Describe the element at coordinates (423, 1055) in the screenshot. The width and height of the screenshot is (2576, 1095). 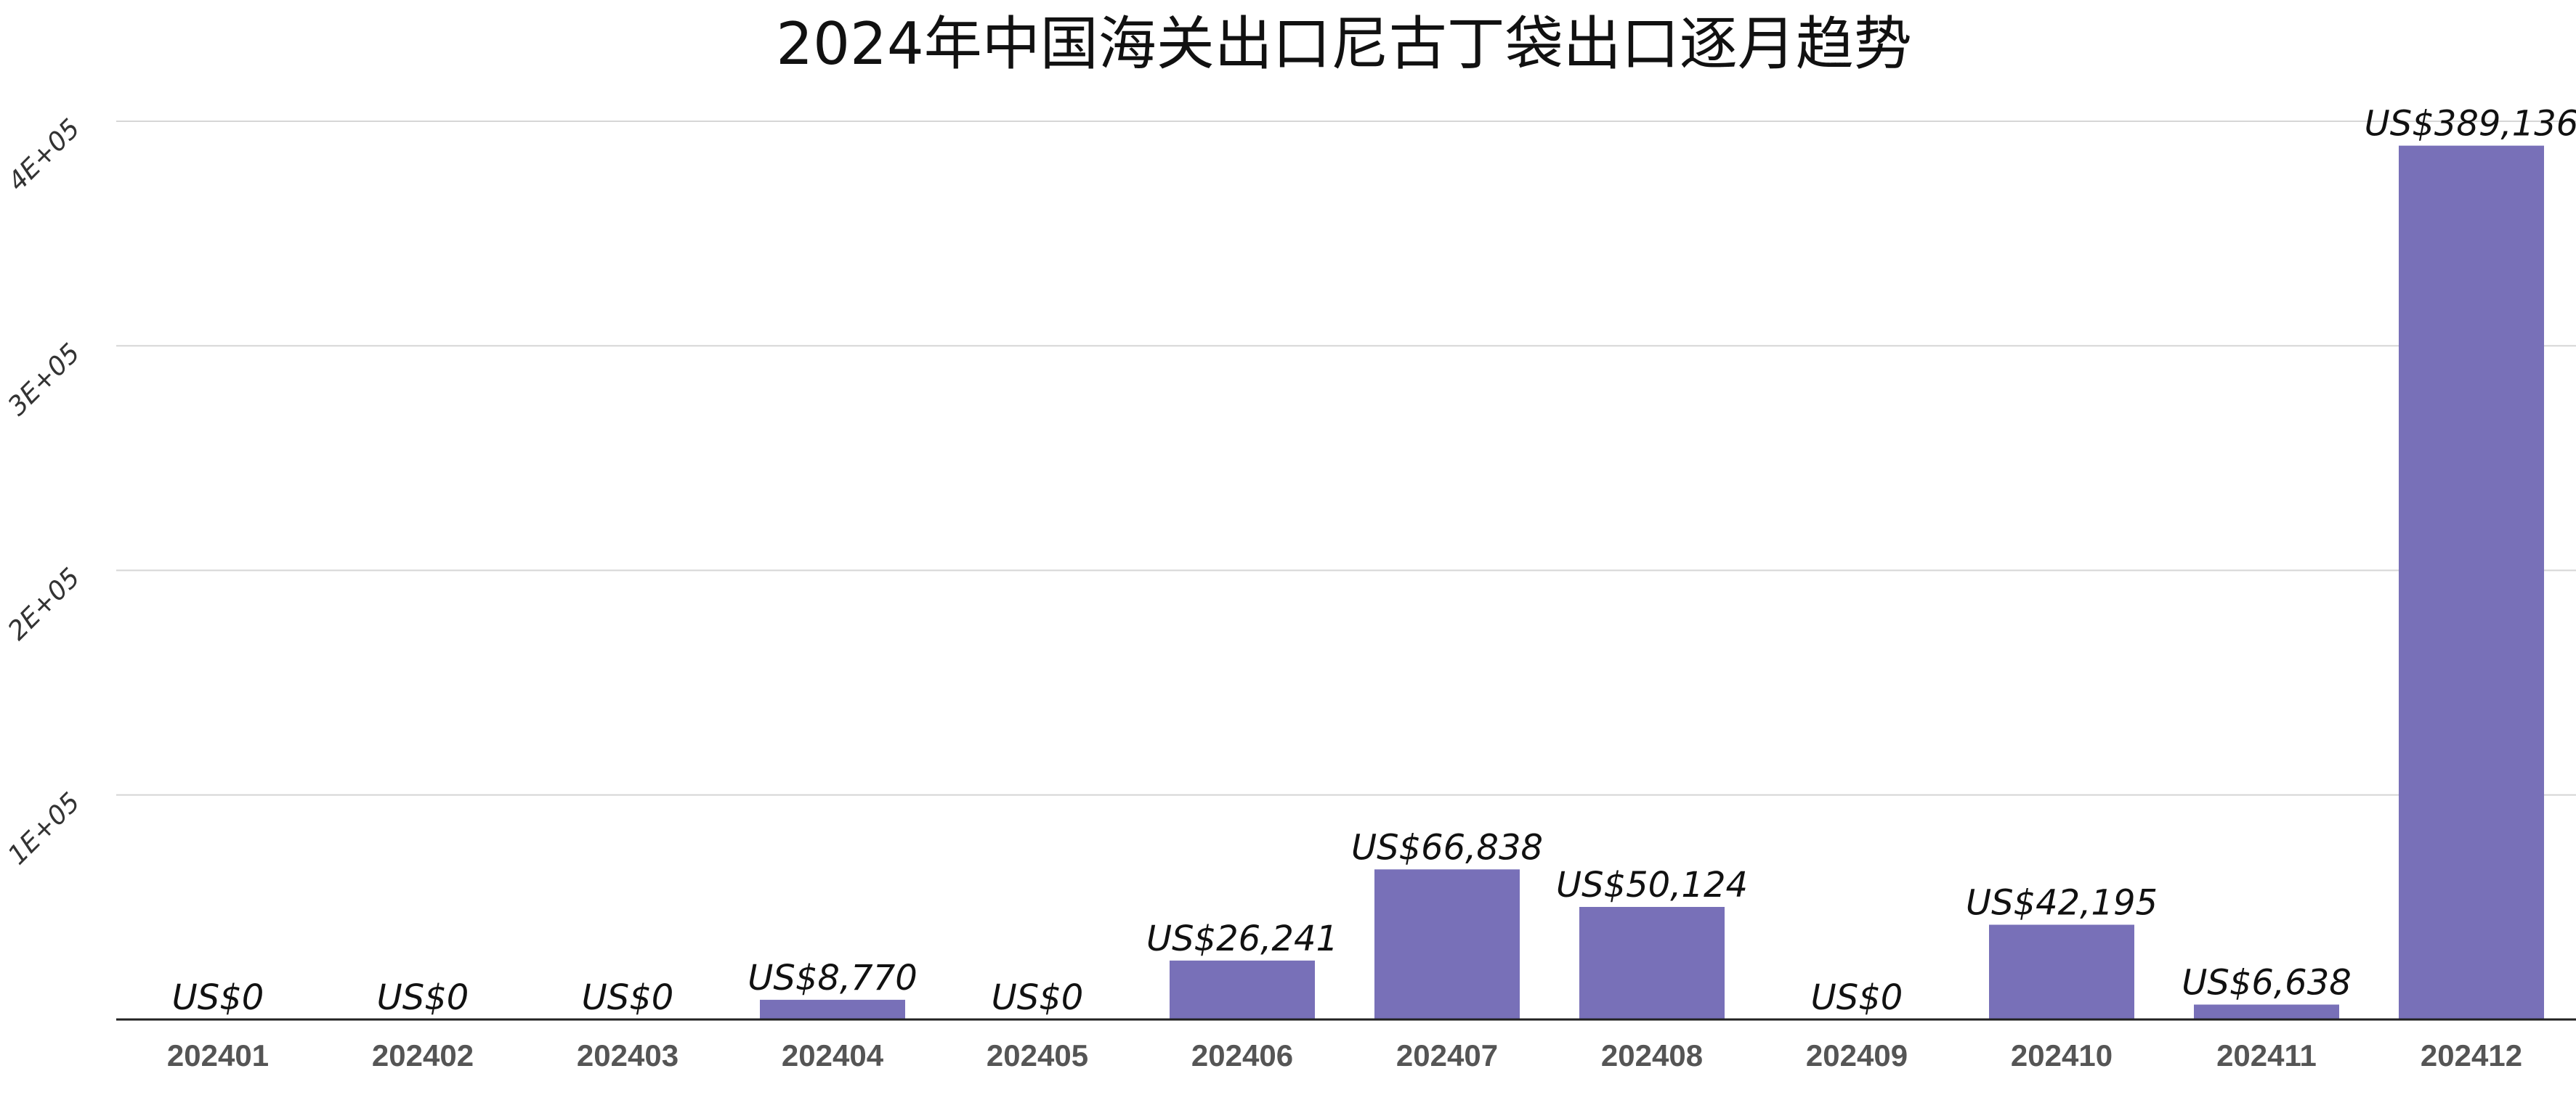
I see `x-tick-label: 202402` at that location.